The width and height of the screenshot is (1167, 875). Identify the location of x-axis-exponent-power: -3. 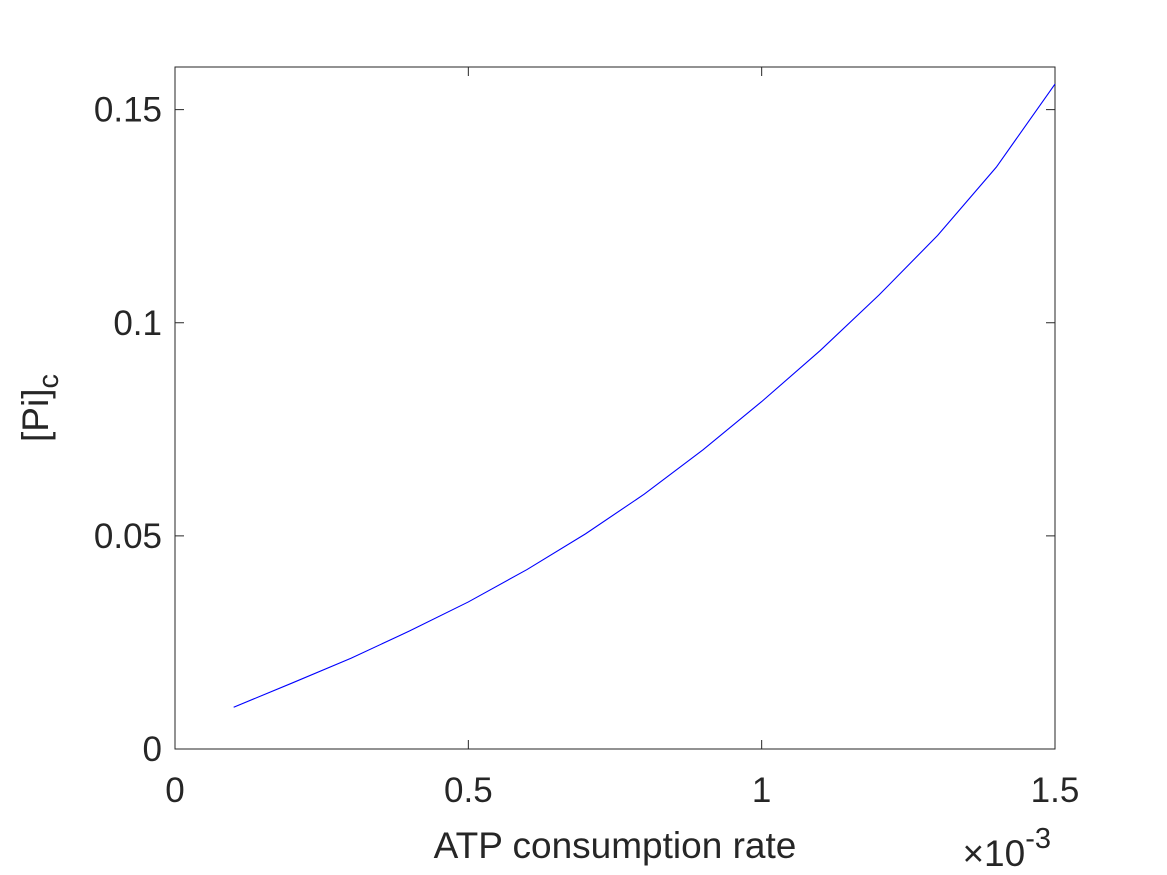
(1038, 839).